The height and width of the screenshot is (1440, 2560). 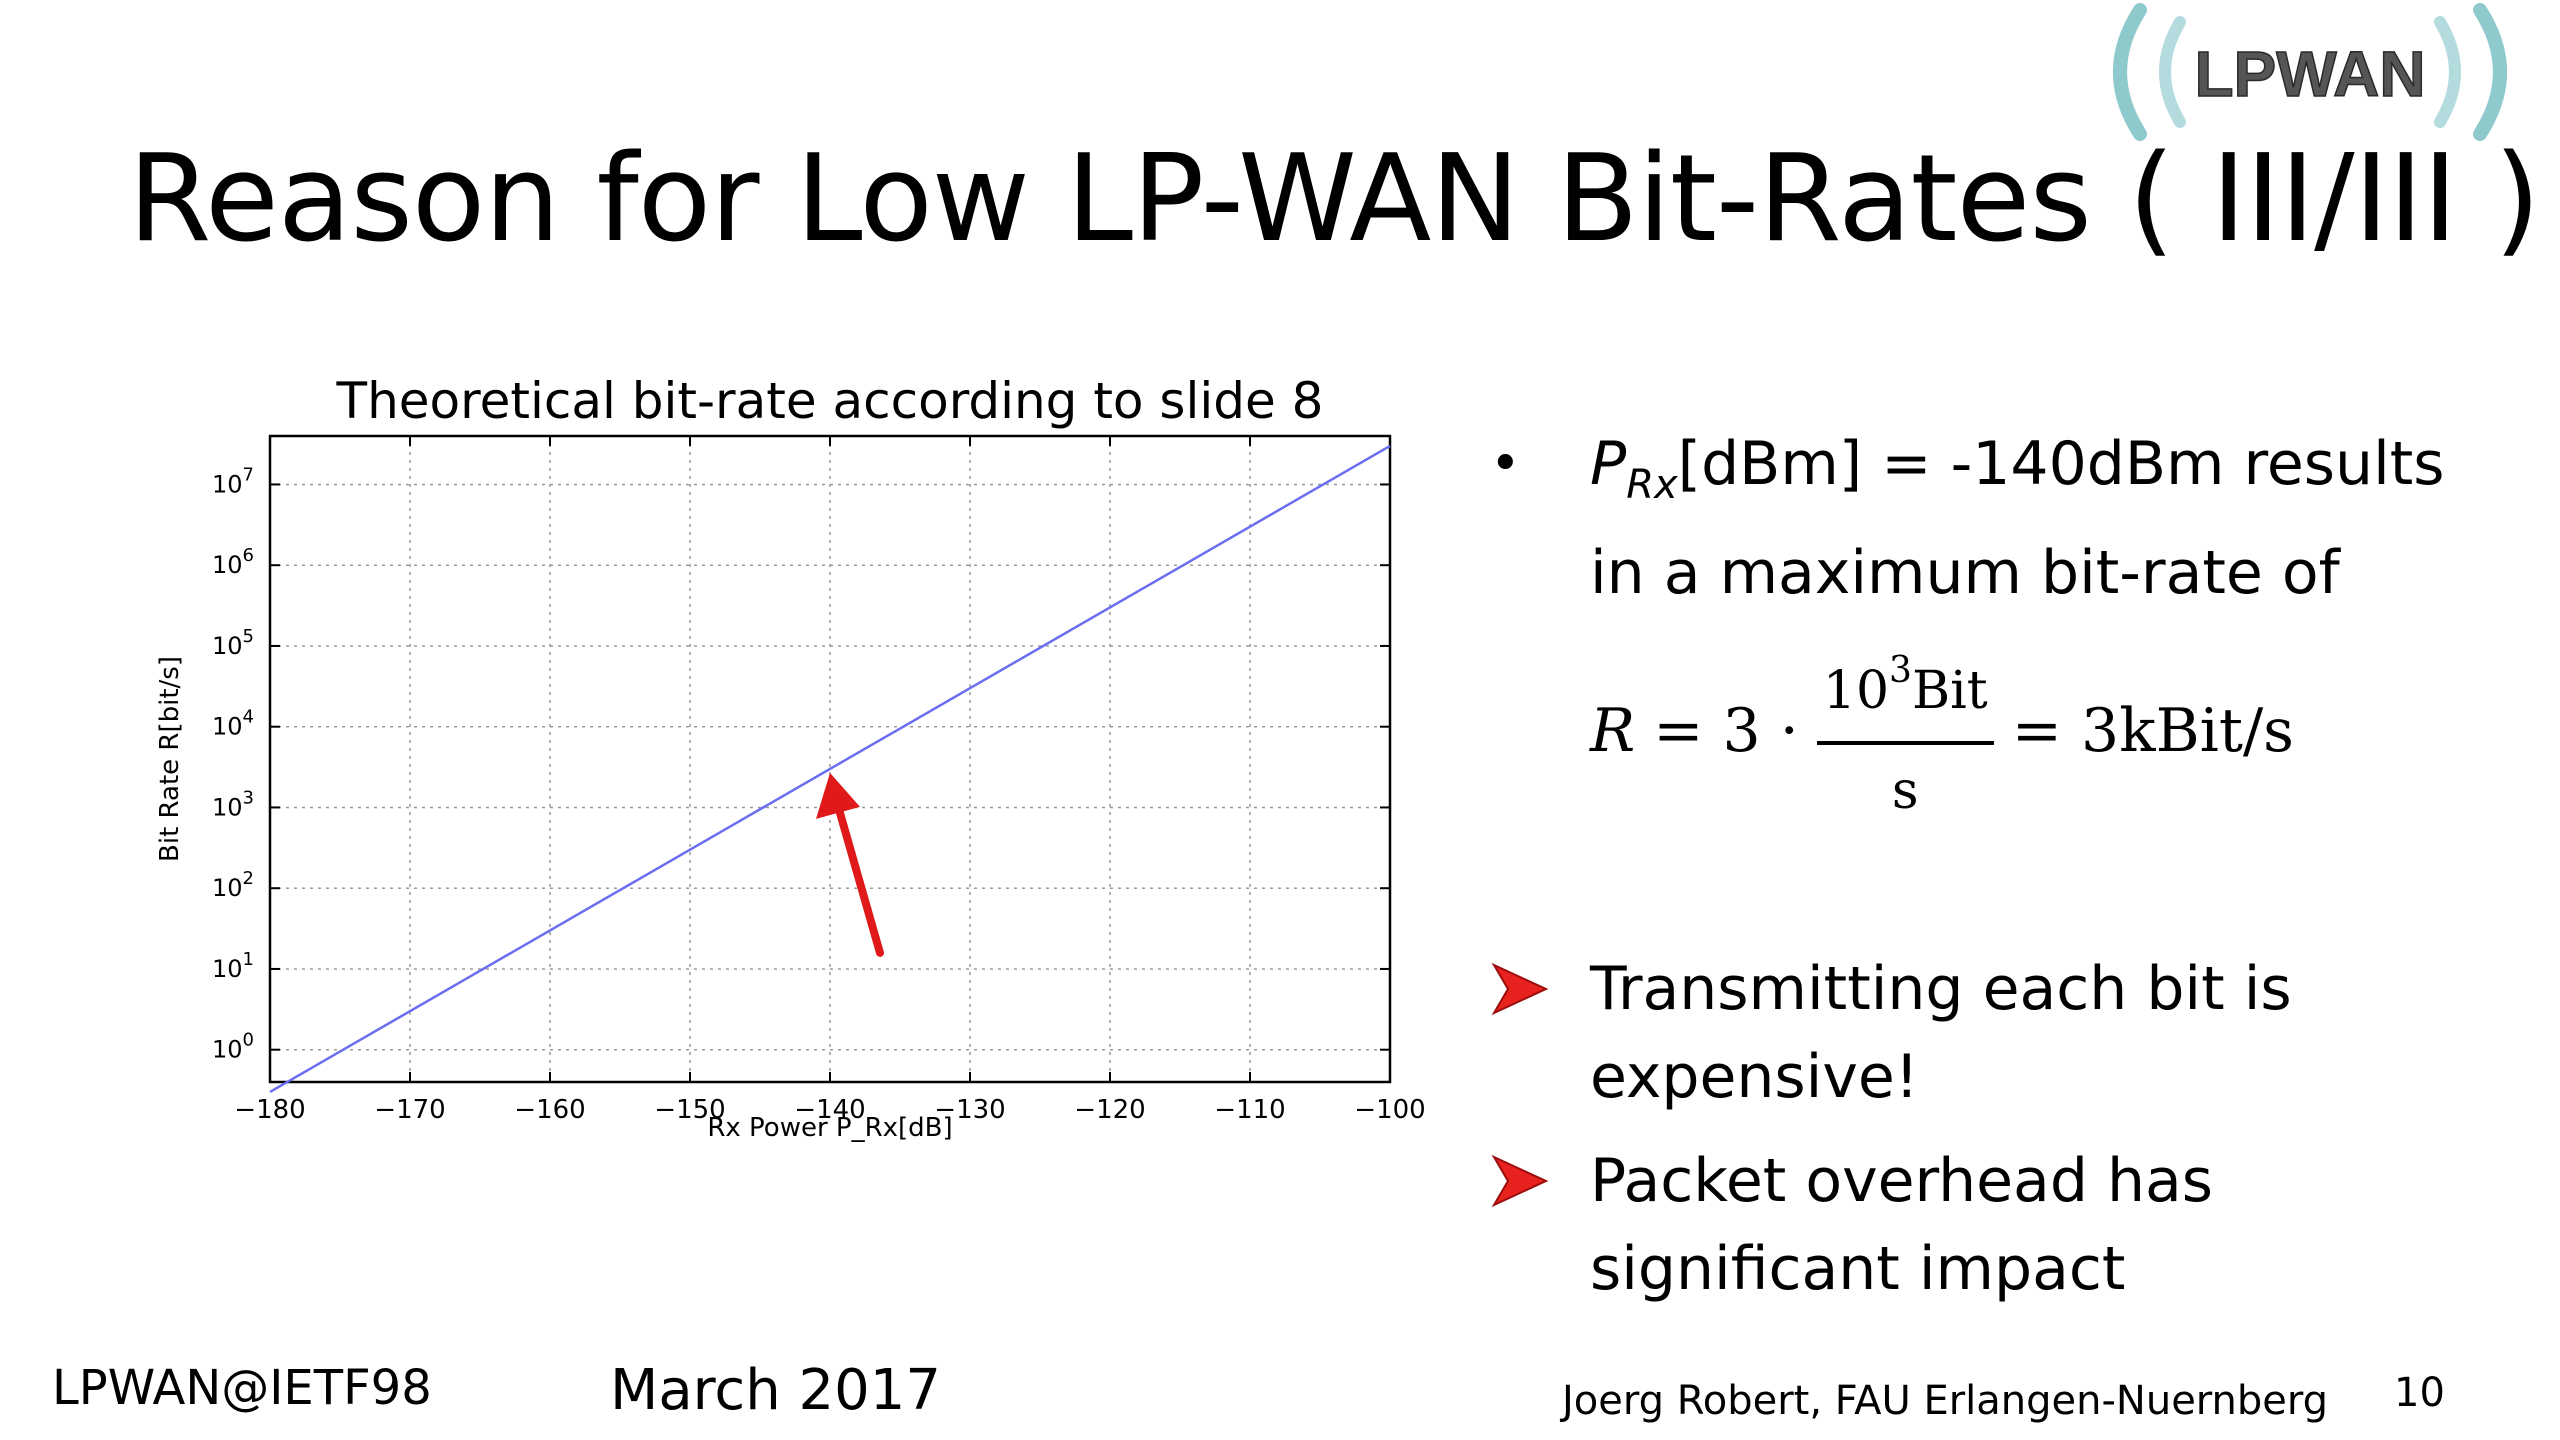 I want to click on symbol-p: P, so click(x=1608, y=464).